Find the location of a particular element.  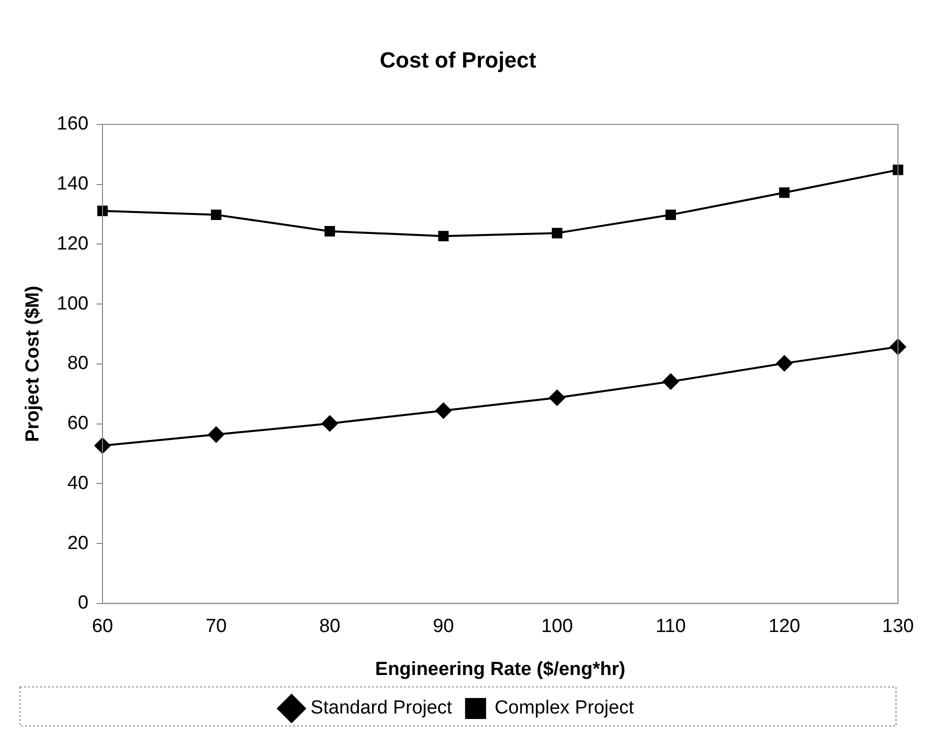

x-tick-label: 110 is located at coordinates (671, 627).